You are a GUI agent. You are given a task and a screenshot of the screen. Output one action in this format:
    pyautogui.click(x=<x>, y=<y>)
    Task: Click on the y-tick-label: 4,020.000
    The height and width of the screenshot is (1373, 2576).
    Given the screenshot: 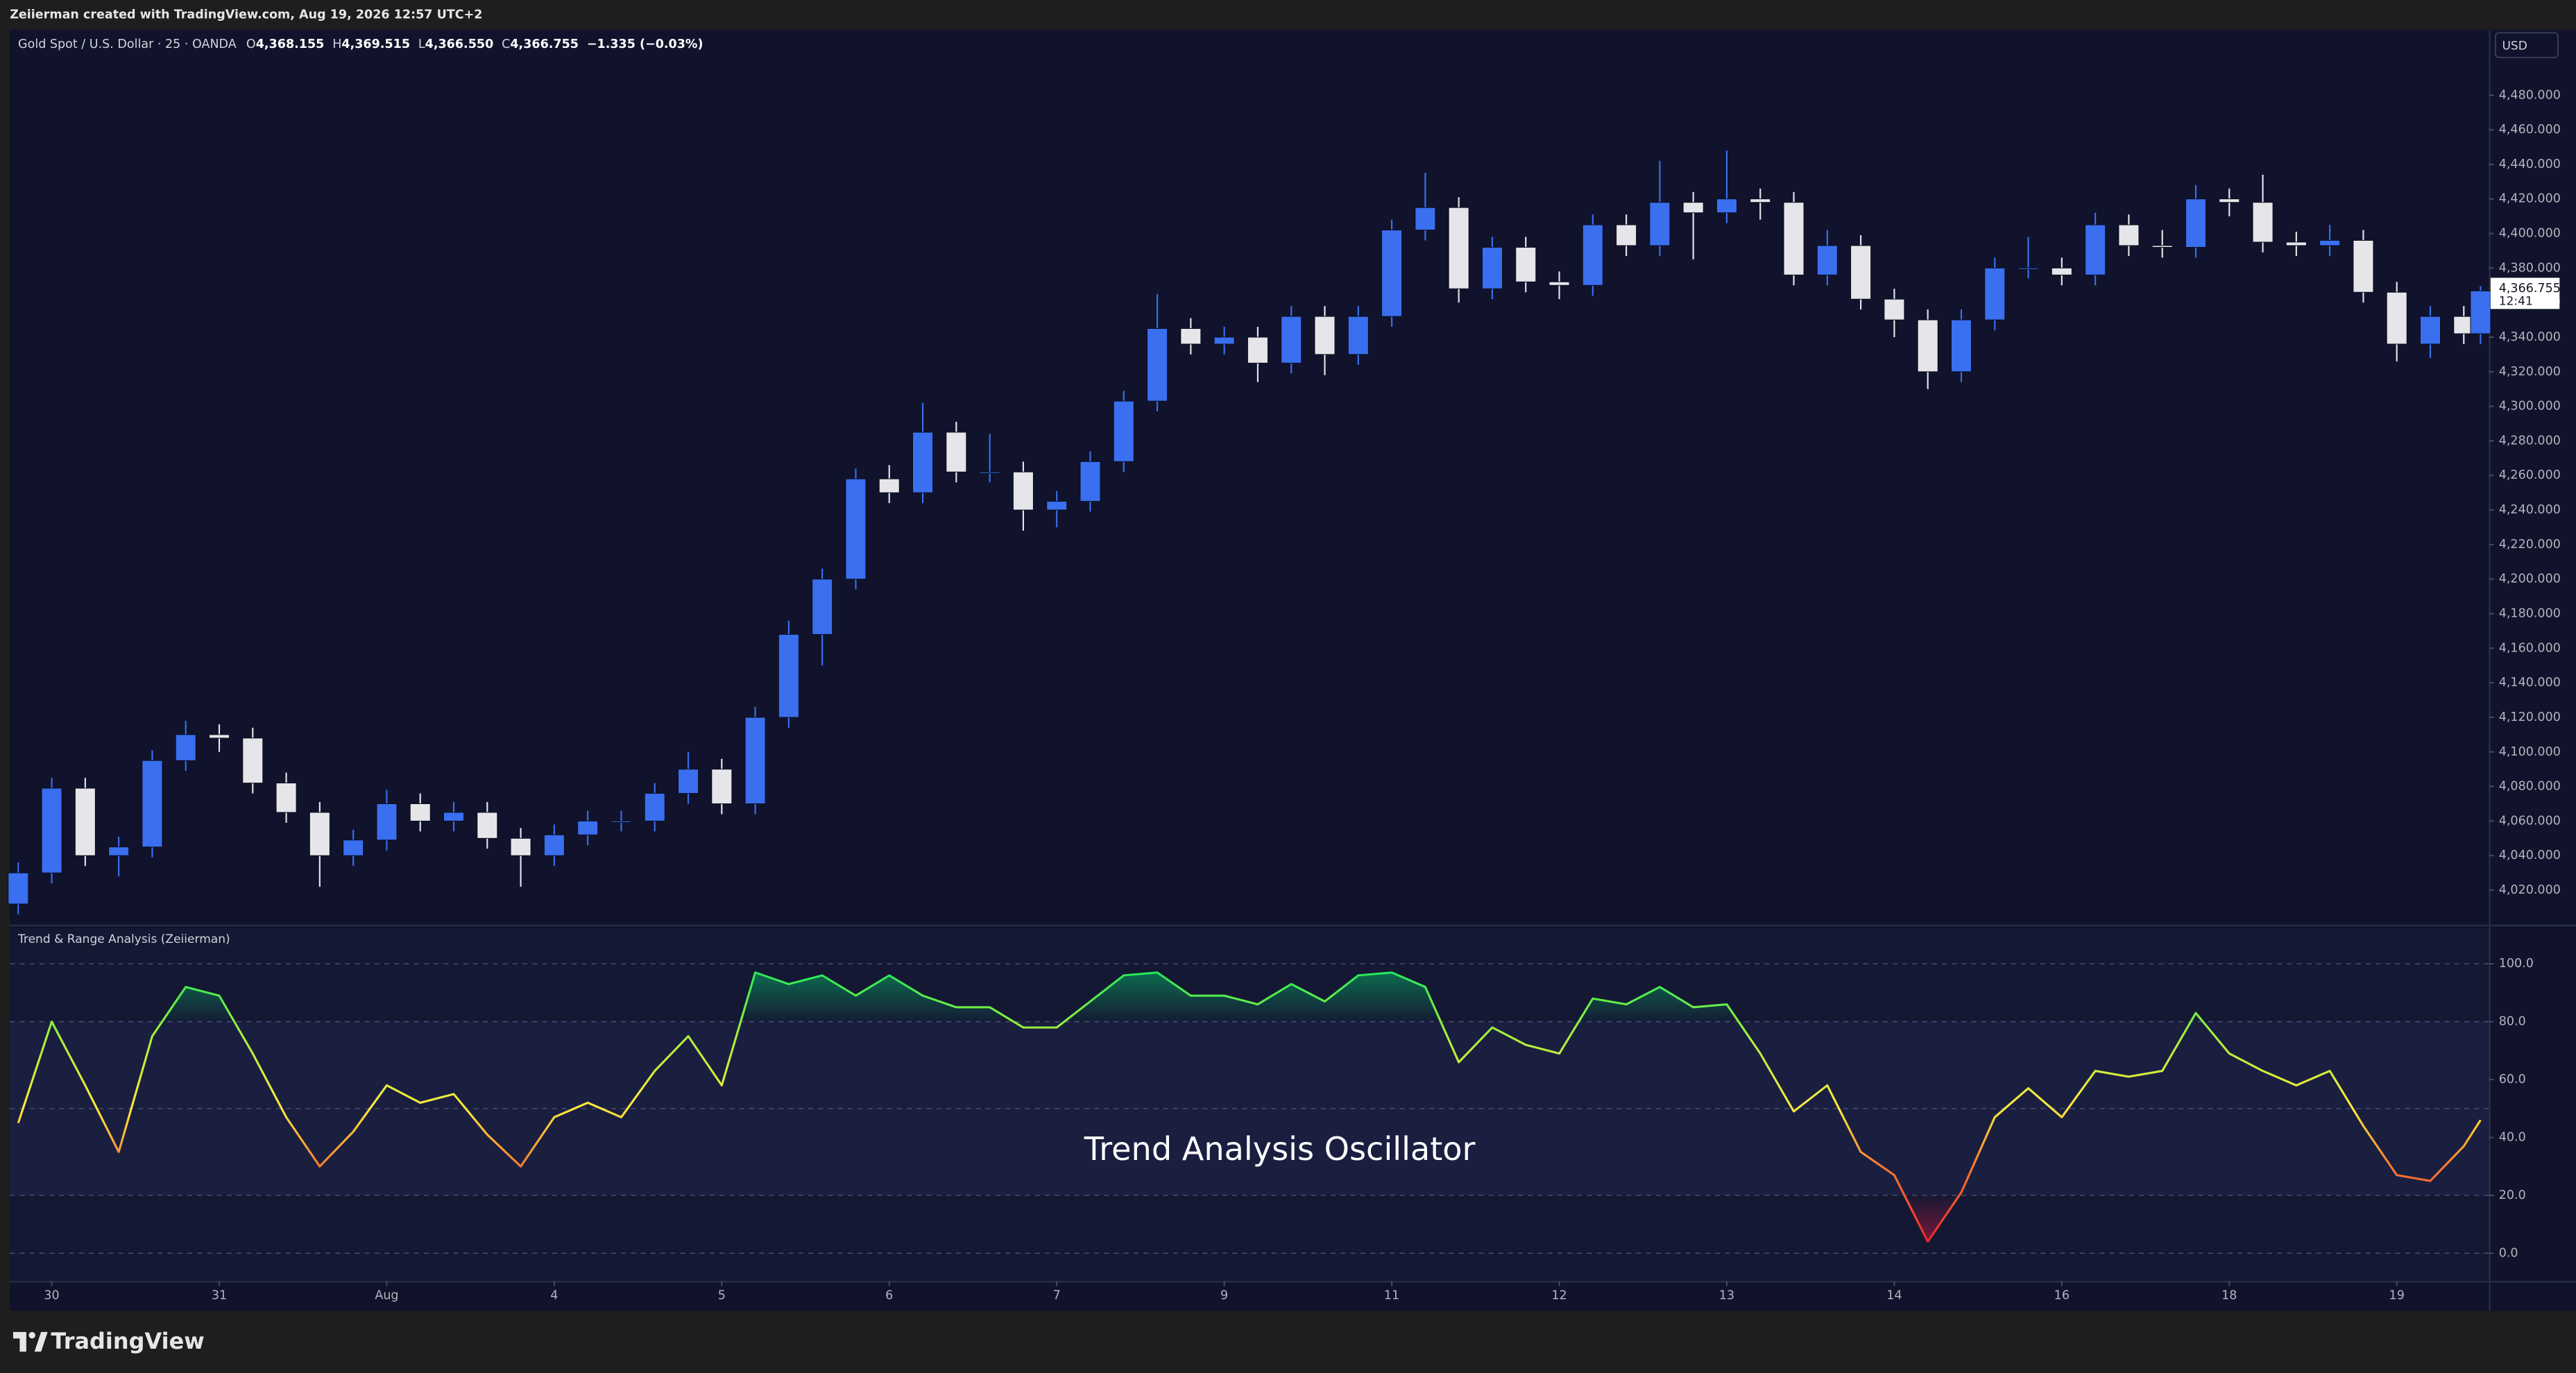 What is the action you would take?
    pyautogui.click(x=2530, y=890)
    